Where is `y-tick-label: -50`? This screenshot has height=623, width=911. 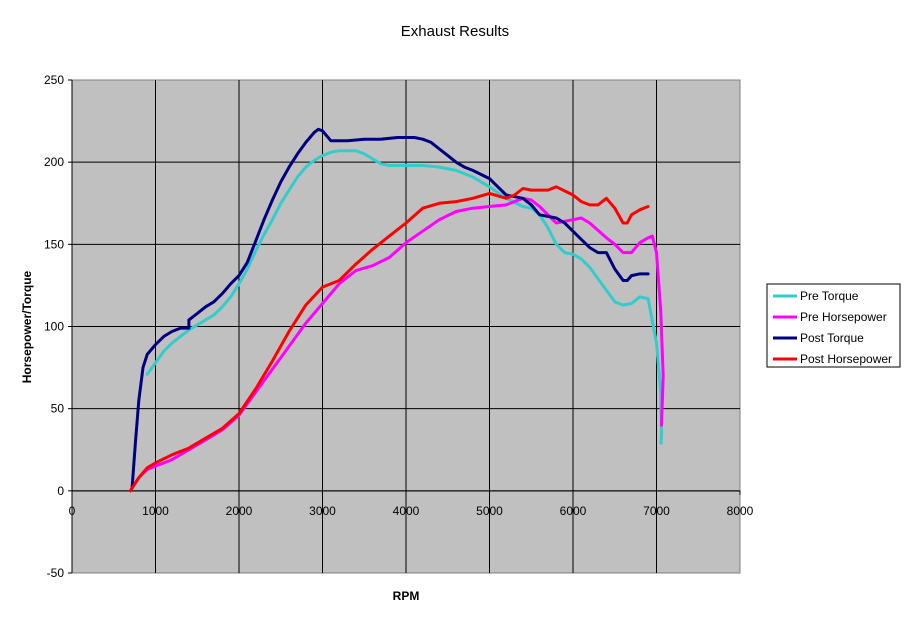
y-tick-label: -50 is located at coordinates (56, 573).